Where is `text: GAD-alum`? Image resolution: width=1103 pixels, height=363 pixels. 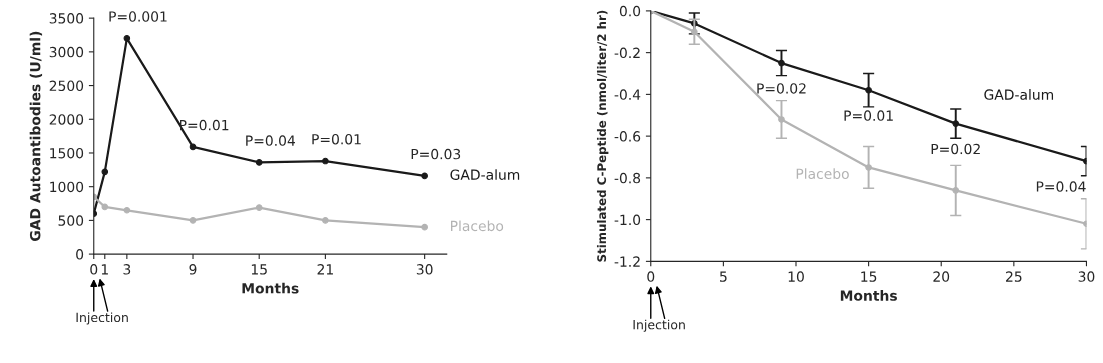 text: GAD-alum is located at coordinates (1019, 94).